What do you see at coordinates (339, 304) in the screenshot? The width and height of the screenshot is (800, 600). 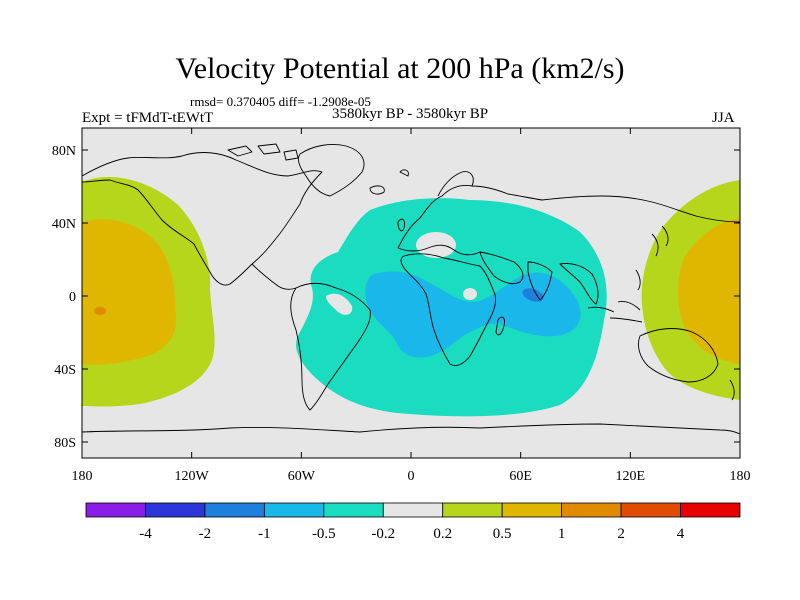 I see `south-america-gap` at bounding box center [339, 304].